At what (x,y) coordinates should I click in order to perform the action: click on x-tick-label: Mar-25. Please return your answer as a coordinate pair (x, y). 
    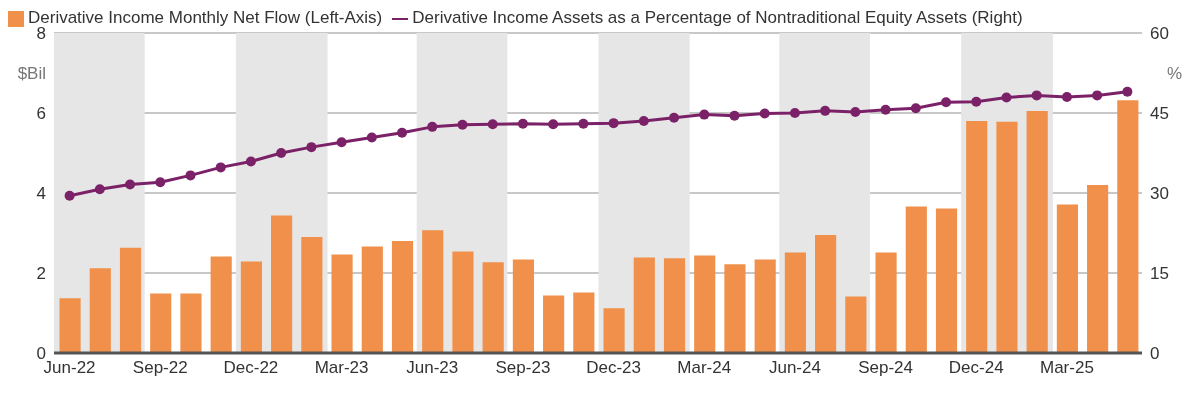
    Looking at the image, I should click on (1067, 368).